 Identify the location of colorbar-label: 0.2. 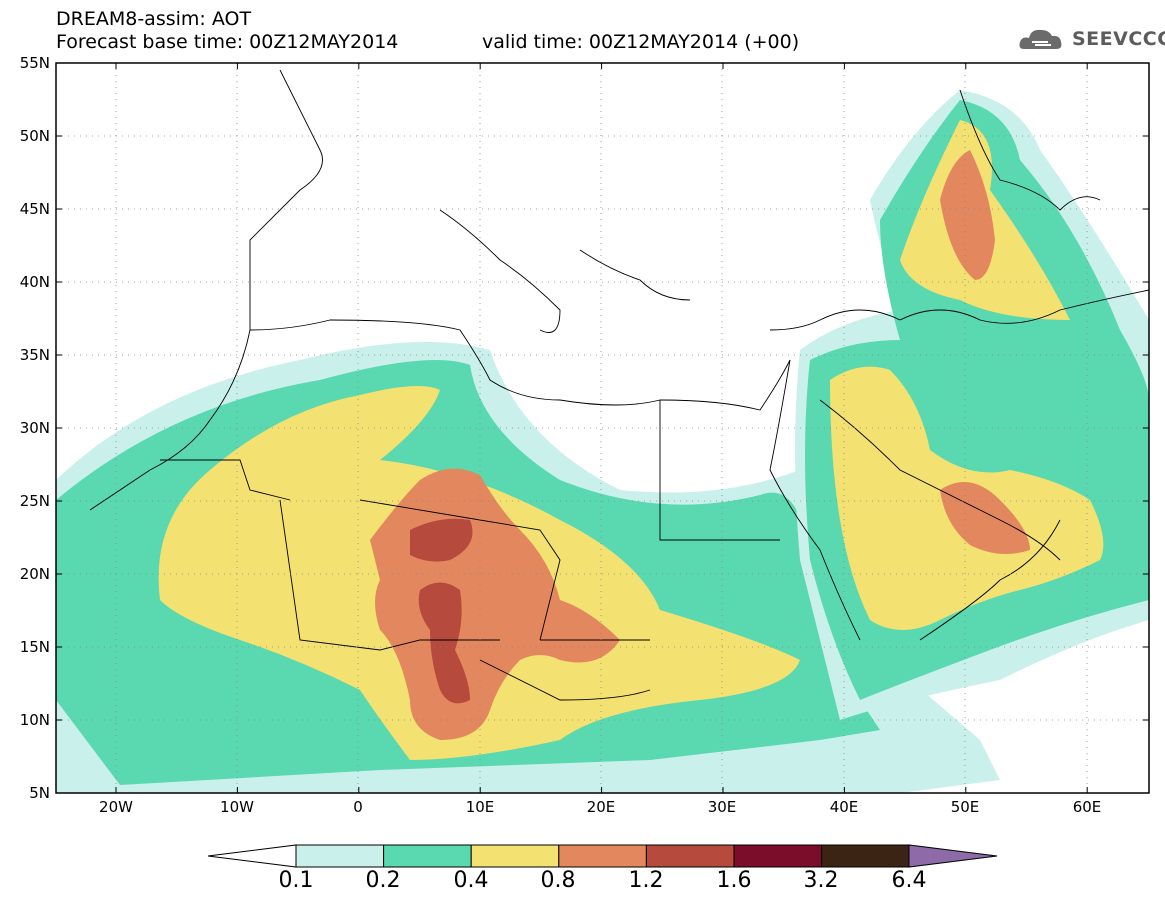
(383, 880).